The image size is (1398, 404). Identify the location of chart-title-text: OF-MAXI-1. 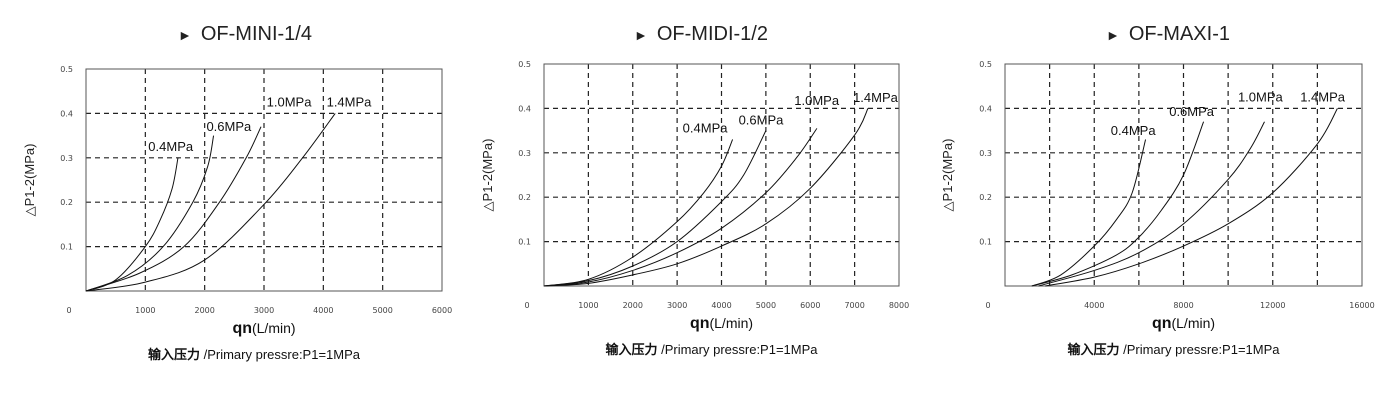
(1179, 34).